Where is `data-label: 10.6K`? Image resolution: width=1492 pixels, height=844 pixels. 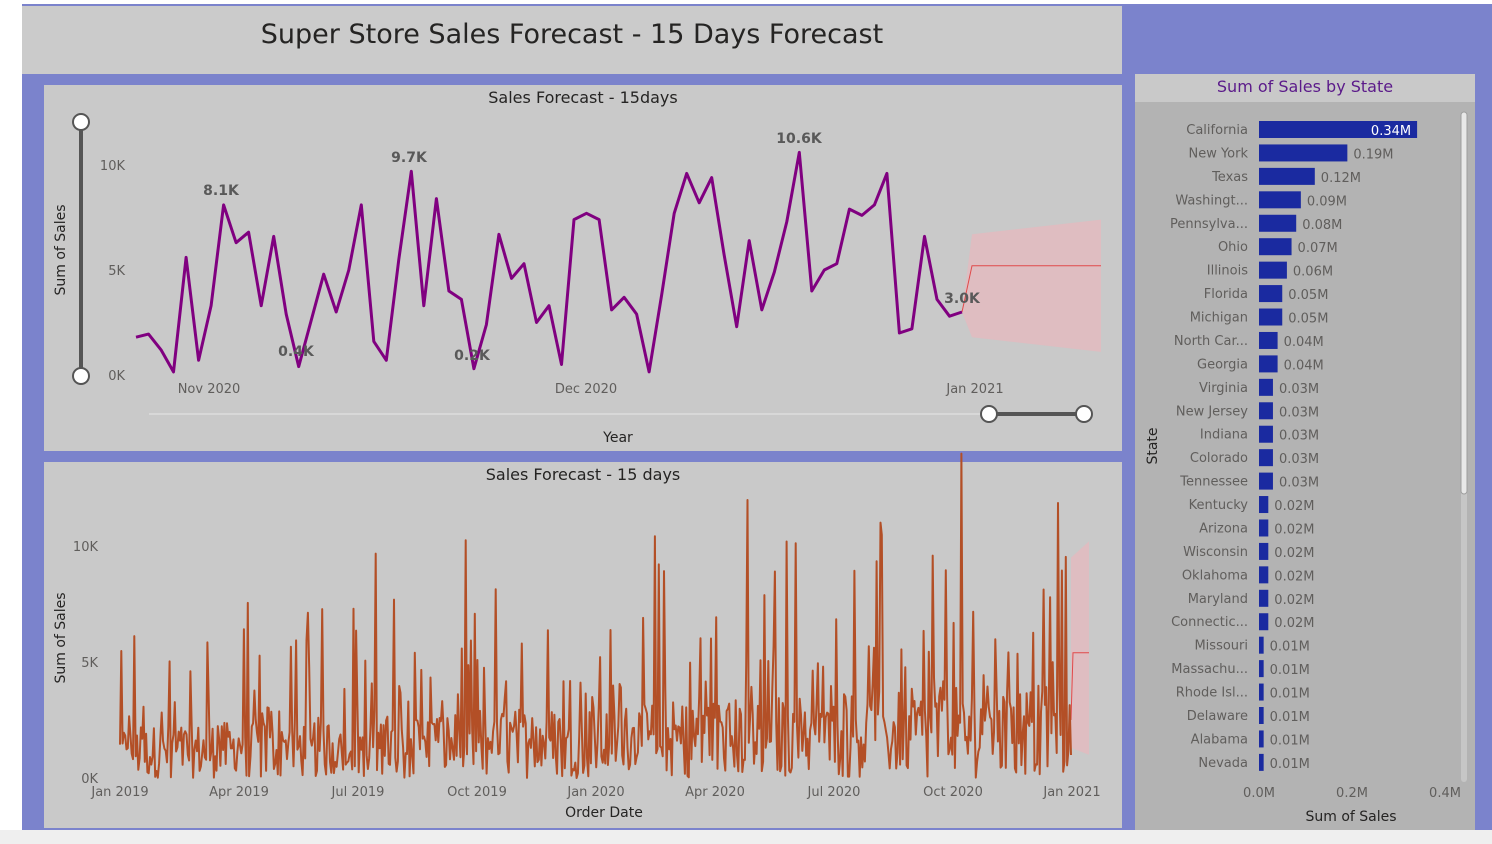 data-label: 10.6K is located at coordinates (799, 139).